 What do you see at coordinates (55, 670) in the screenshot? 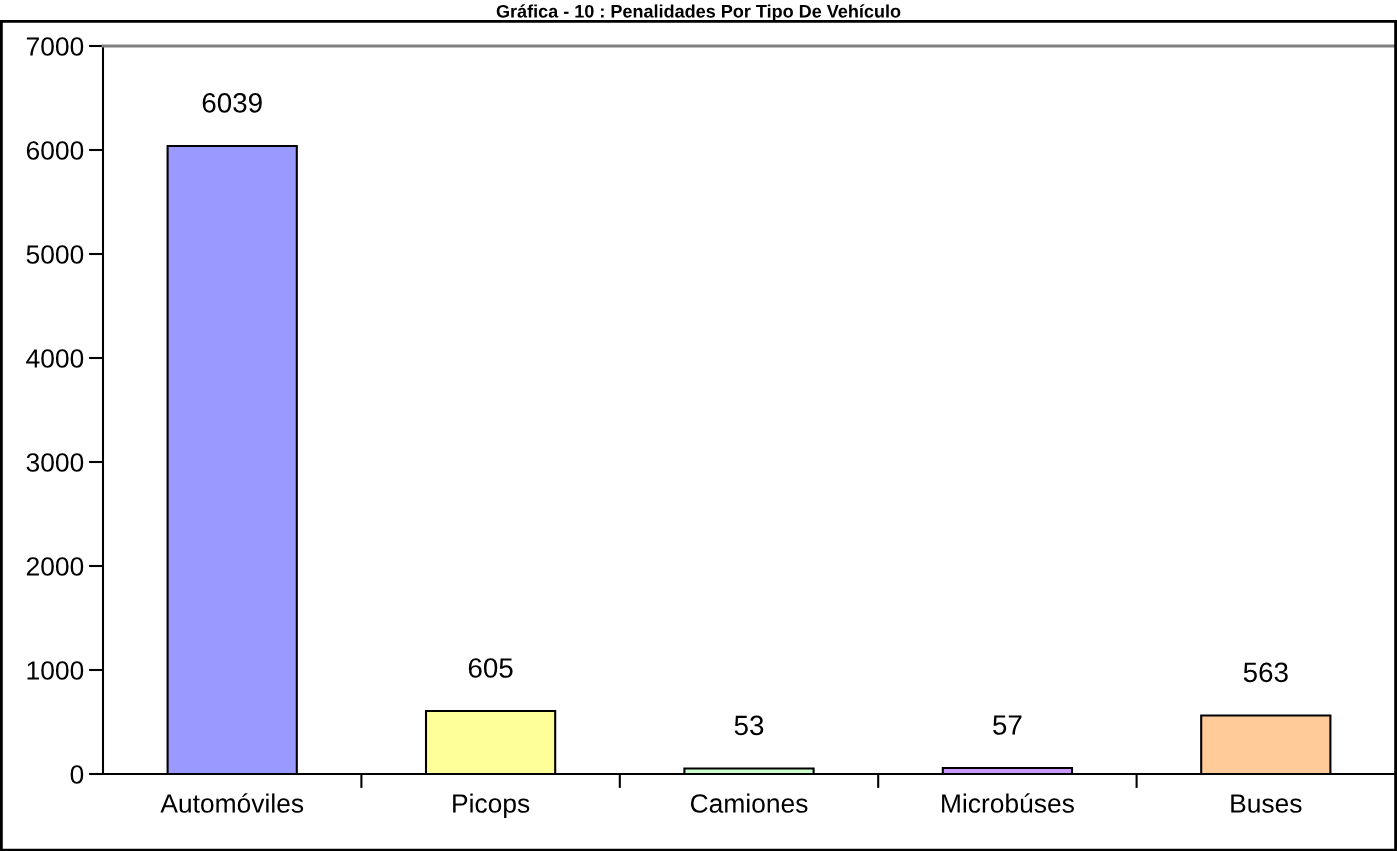
I see `y-tick-label: 1000` at bounding box center [55, 670].